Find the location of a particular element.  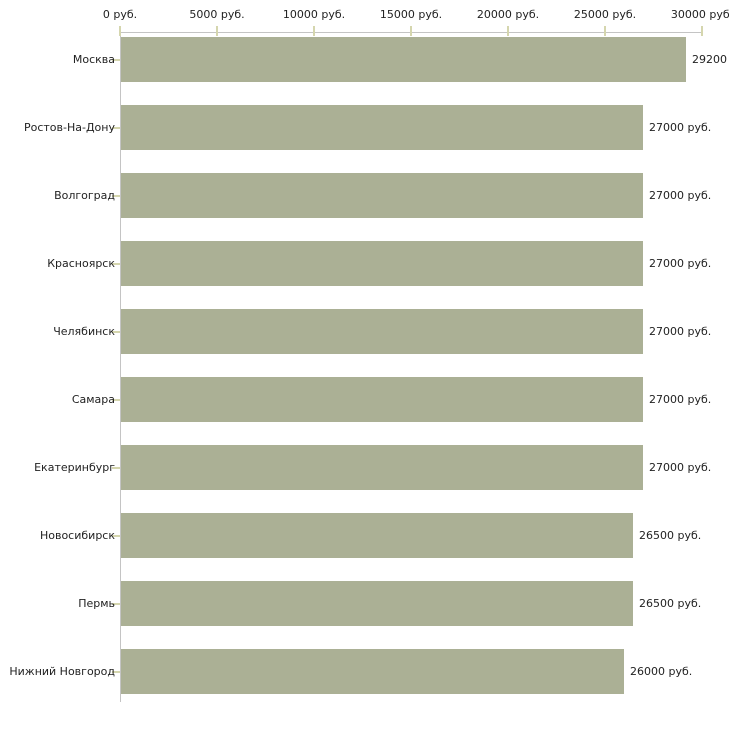

category-label: Самара is located at coordinates (93, 399).